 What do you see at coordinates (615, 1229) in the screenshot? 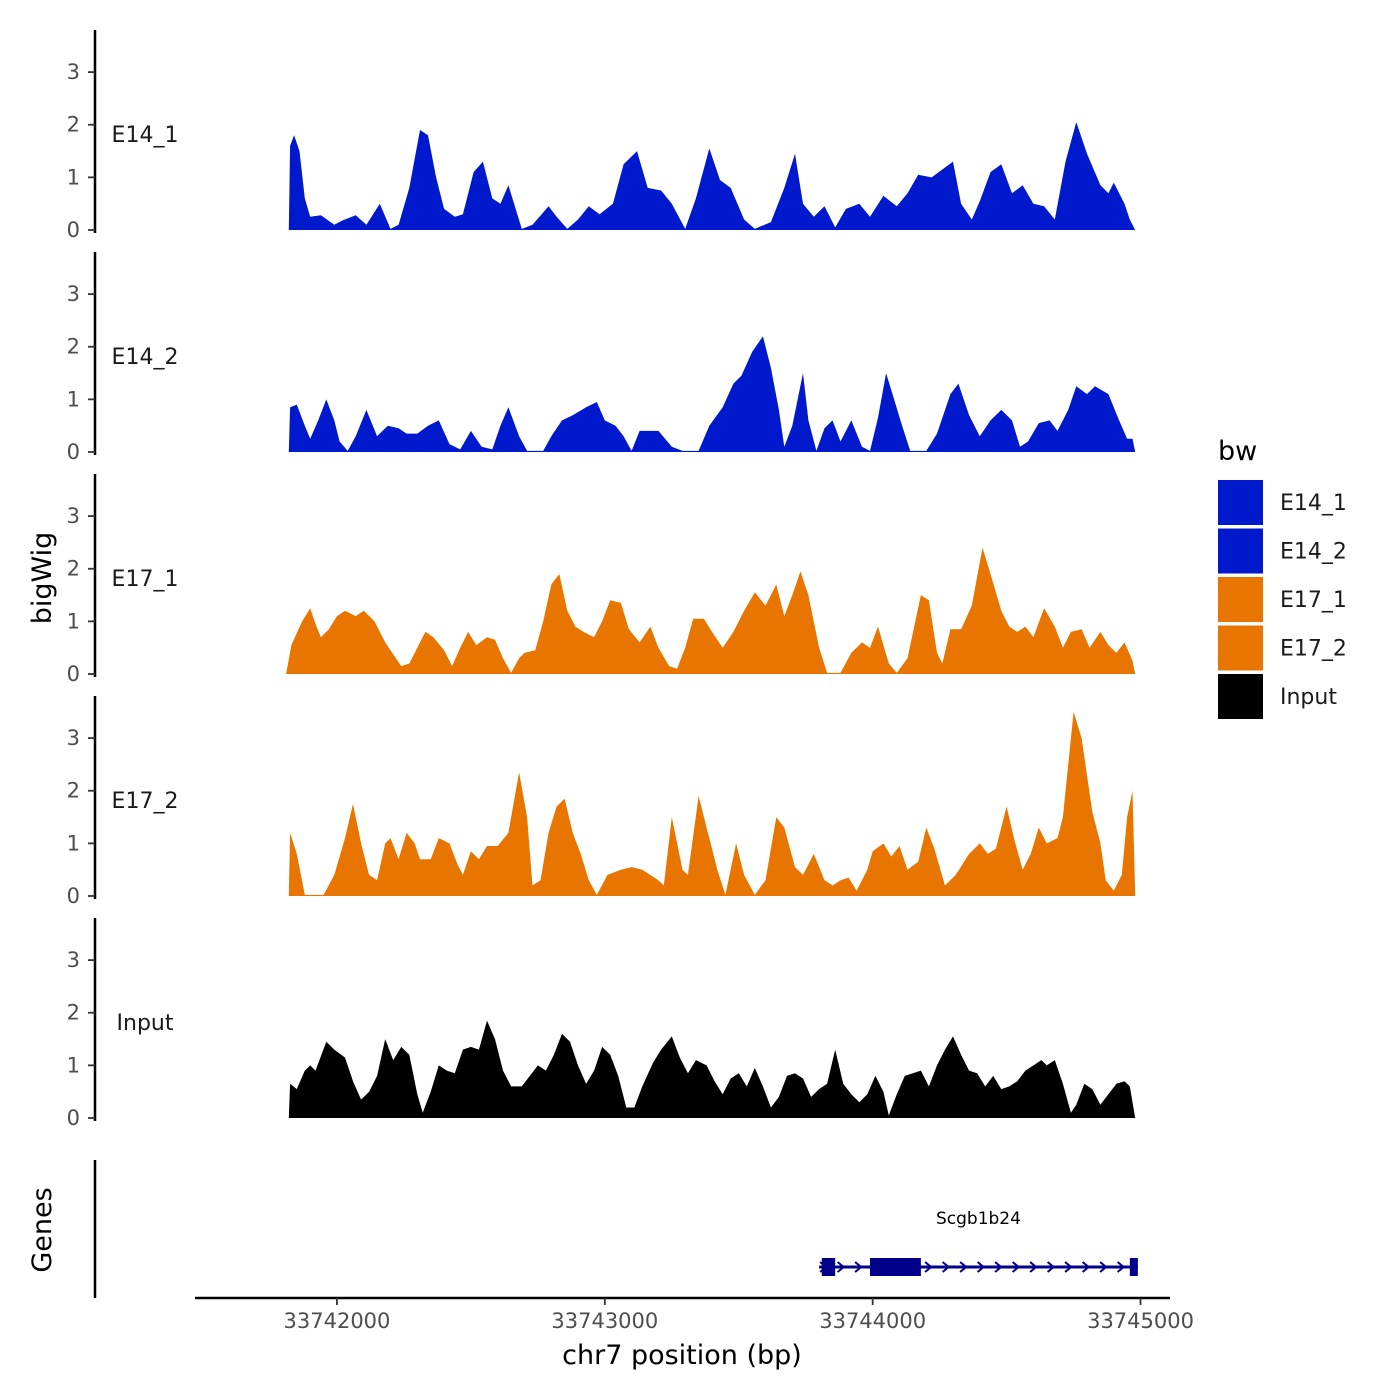
I see `genes-track: Scgb1b24` at bounding box center [615, 1229].